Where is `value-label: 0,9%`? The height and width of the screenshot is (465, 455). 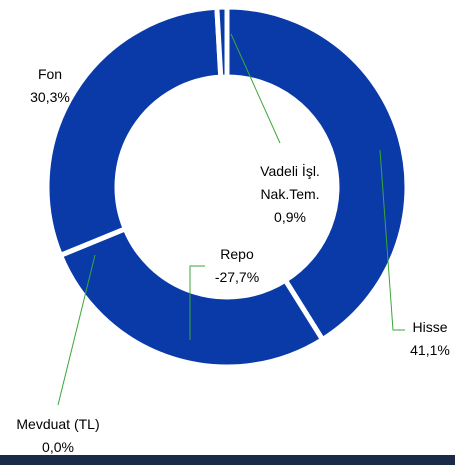
value-label: 0,9% is located at coordinates (290, 217).